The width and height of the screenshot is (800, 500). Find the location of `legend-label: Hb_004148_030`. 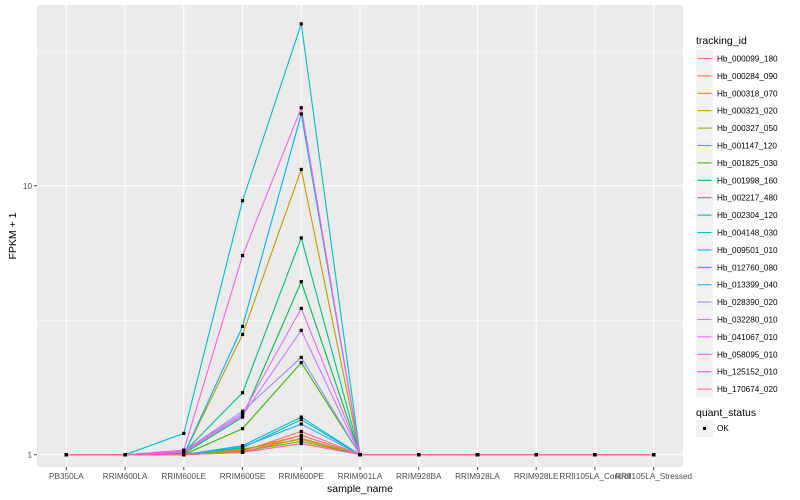

legend-label: Hb_004148_030 is located at coordinates (747, 233).